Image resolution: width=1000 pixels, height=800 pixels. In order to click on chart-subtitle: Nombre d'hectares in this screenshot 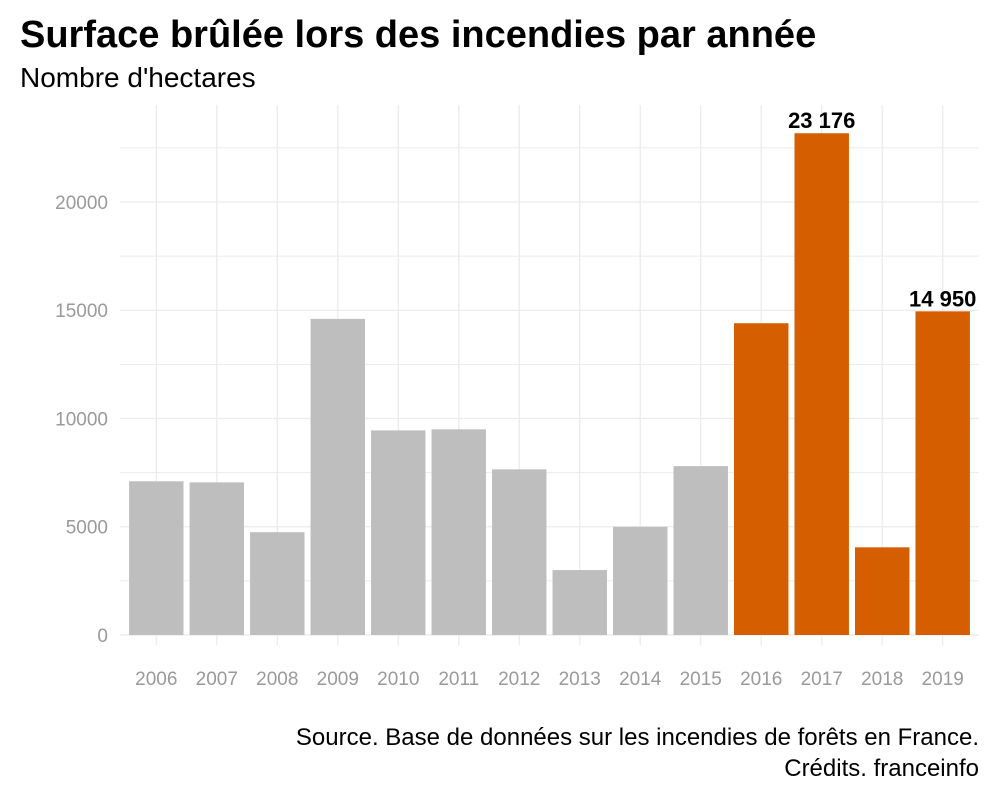, I will do `click(138, 77)`.